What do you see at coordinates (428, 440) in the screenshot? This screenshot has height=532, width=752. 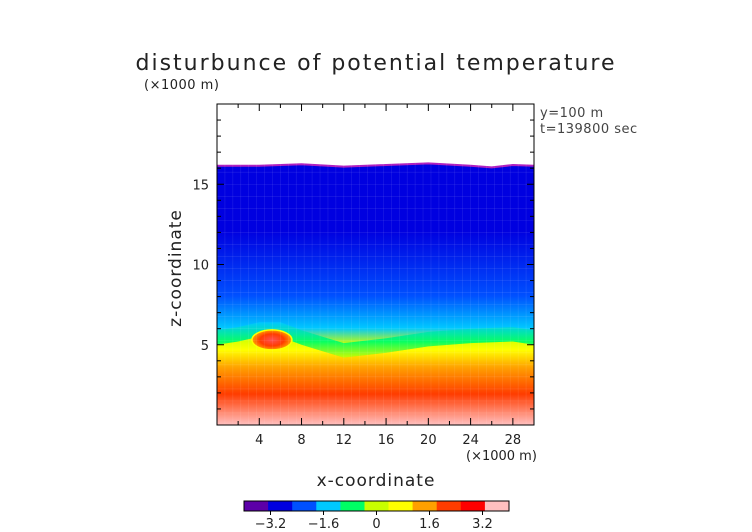 I see `x-tick-label: 20` at bounding box center [428, 440].